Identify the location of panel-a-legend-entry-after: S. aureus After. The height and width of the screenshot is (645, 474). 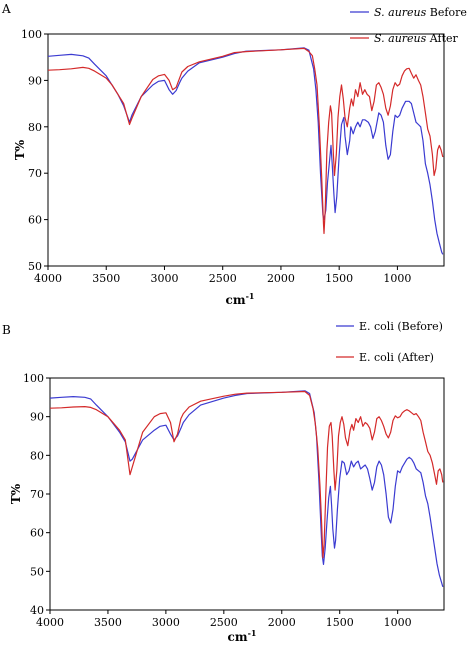
(404, 38).